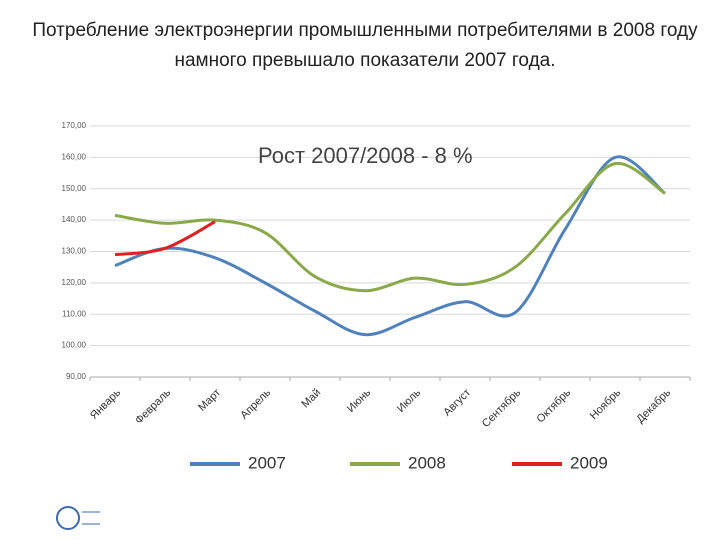 The image size is (720, 540). What do you see at coordinates (74, 219) in the screenshot?
I see `y-tick-label: 140,00` at bounding box center [74, 219].